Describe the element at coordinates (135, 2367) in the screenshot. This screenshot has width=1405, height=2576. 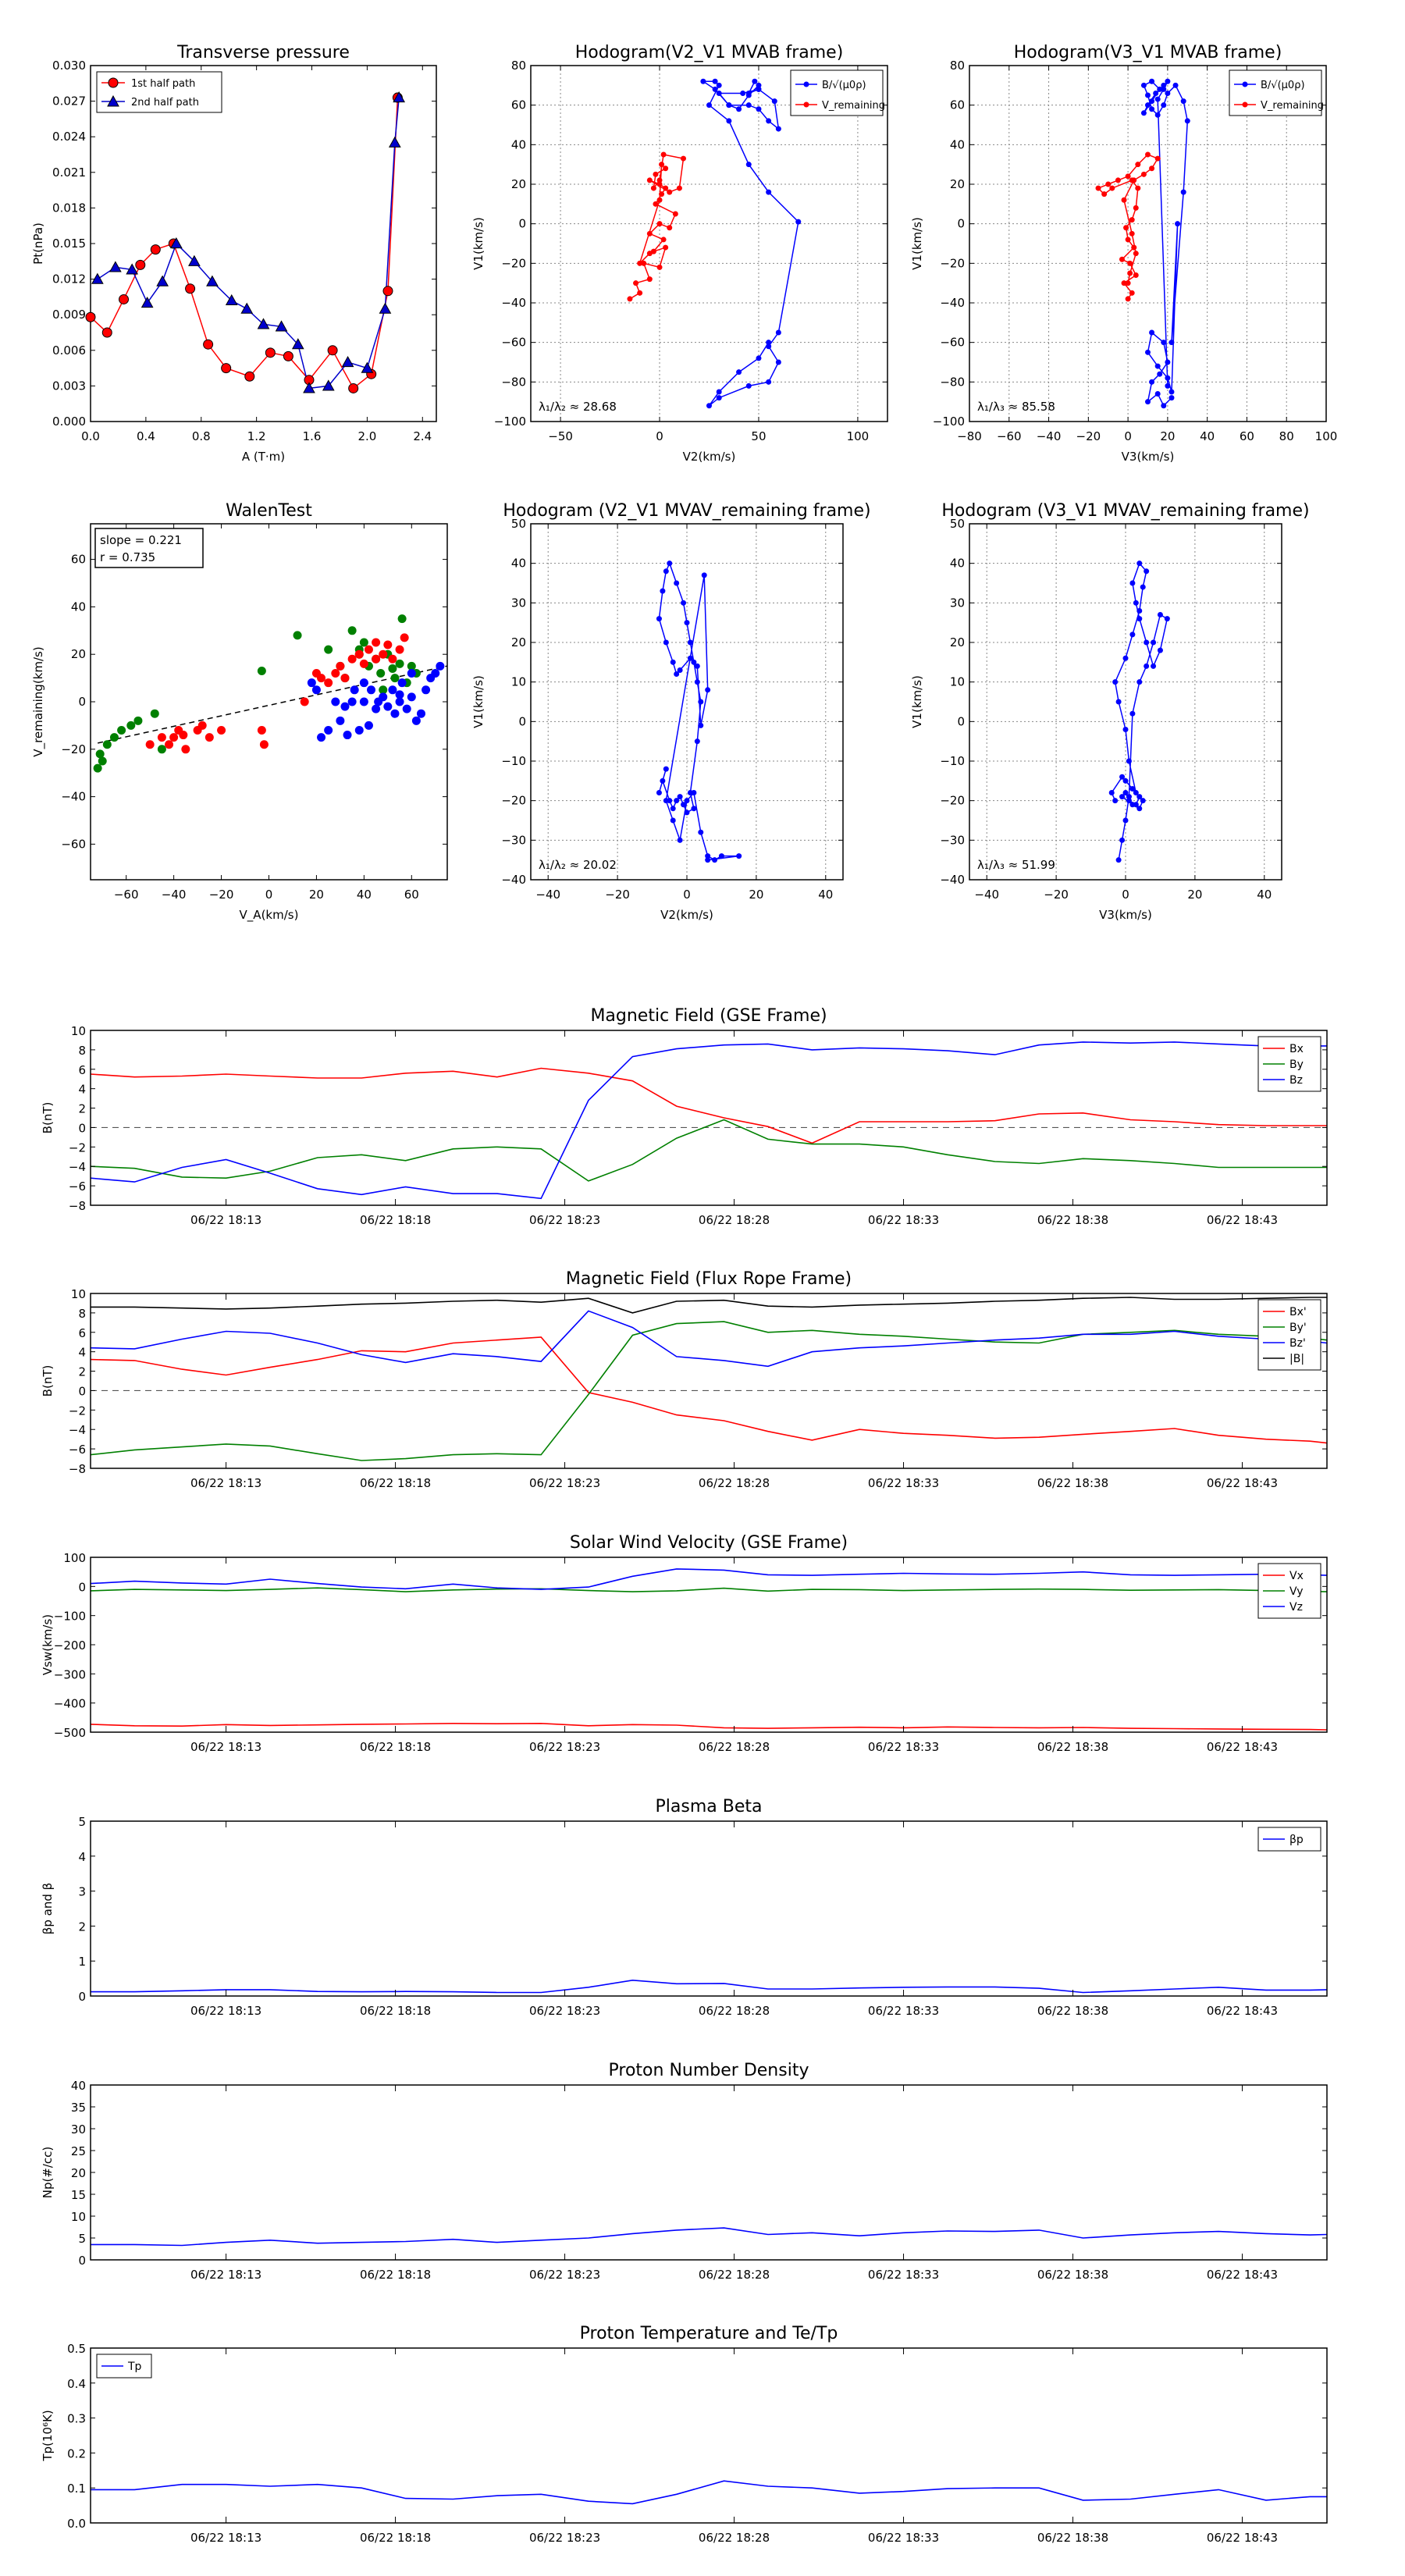
I see `ts-5-legend-label: Tp` at that location.